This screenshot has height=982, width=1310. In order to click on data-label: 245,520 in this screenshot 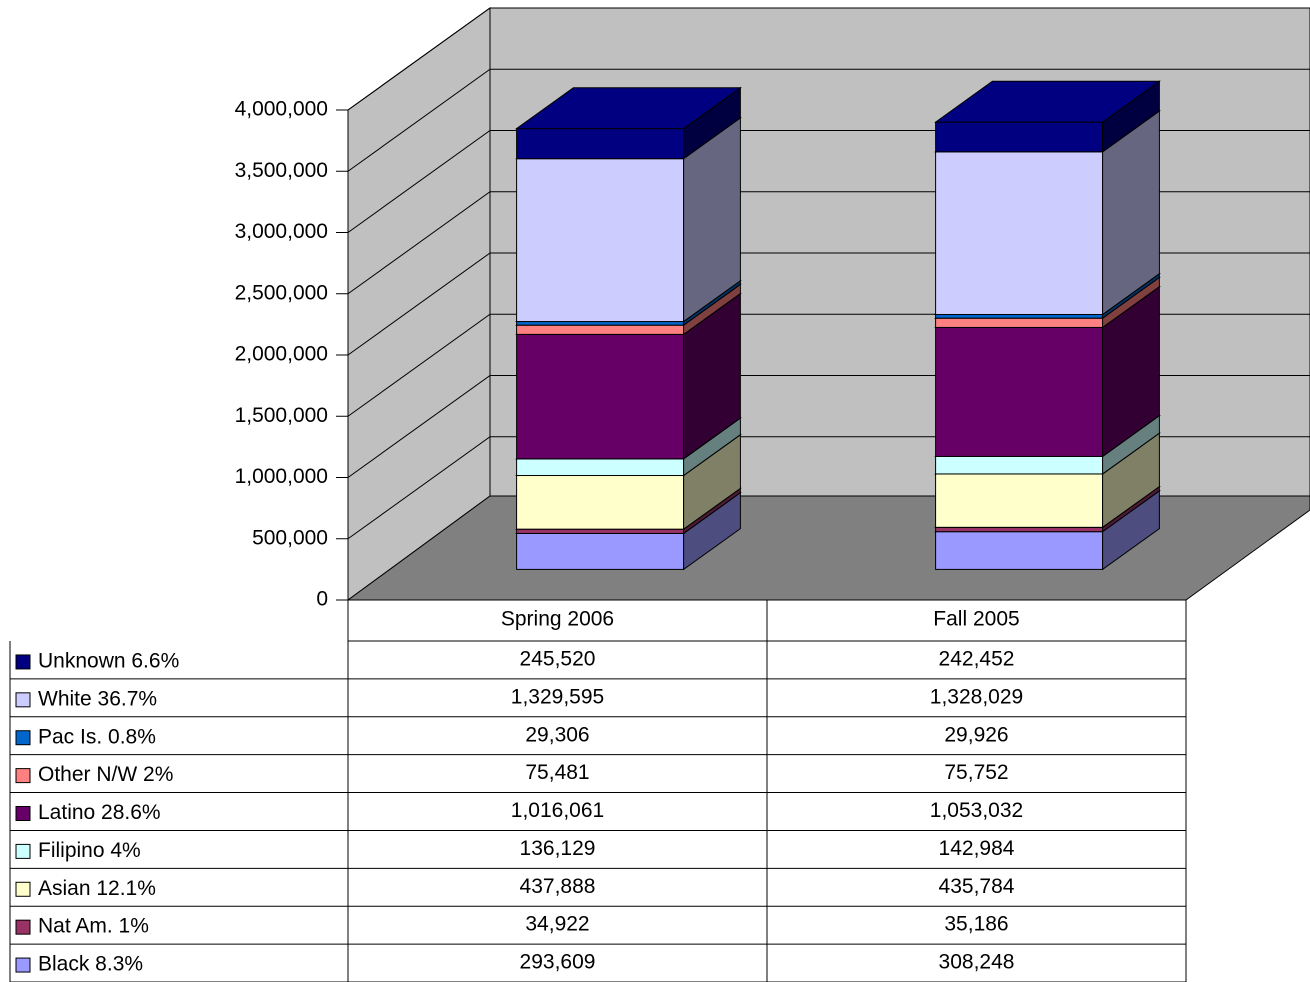, I will do `click(558, 658)`.